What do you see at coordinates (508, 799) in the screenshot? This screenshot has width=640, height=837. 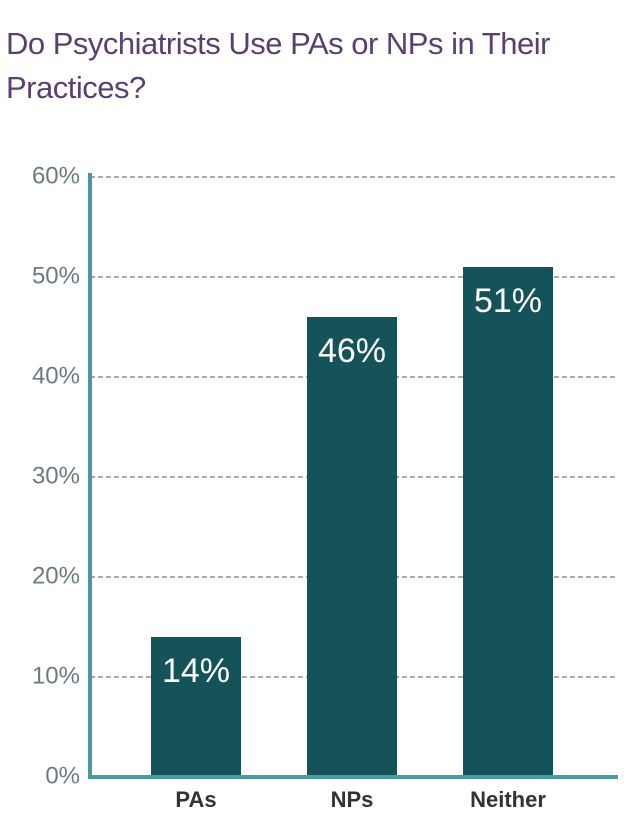 I see `x-tick-label: Neither` at bounding box center [508, 799].